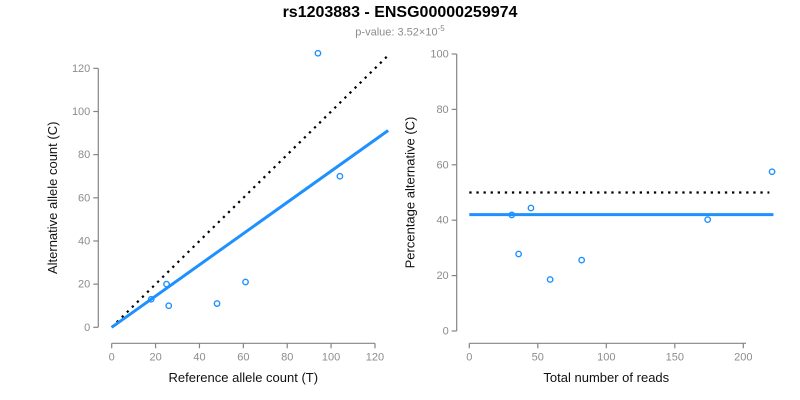 The height and width of the screenshot is (400, 800). What do you see at coordinates (606, 377) in the screenshot?
I see `x-axis-label: Total number of reads` at bounding box center [606, 377].